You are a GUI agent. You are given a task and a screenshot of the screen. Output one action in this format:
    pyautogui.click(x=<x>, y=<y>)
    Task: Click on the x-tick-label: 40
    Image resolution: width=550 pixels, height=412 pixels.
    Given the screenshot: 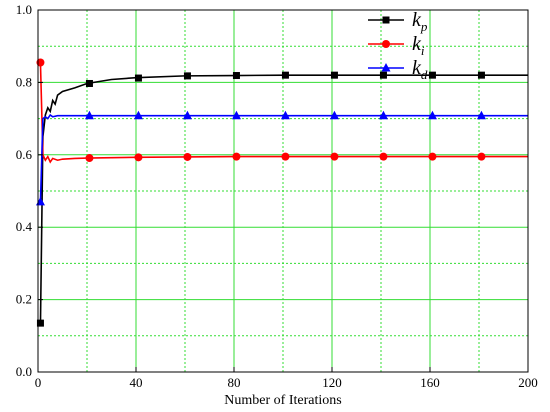 What is the action you would take?
    pyautogui.click(x=136, y=382)
    